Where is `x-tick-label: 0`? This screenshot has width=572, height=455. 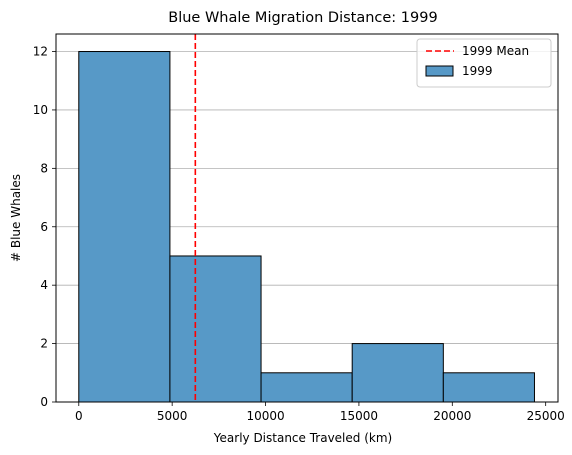
x-tick-label: 0 is located at coordinates (79, 416).